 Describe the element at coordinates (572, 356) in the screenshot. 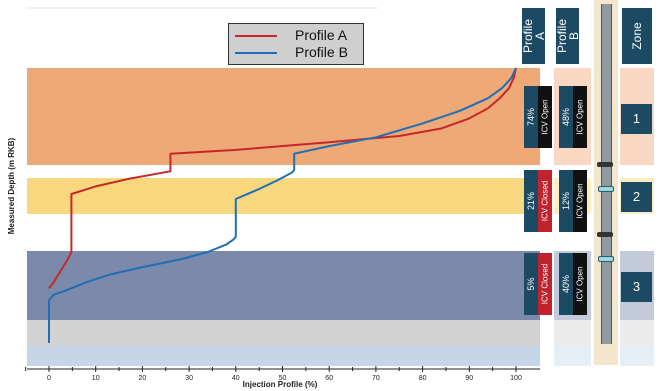

I see `lower-blue-band-profile-b-column` at that location.